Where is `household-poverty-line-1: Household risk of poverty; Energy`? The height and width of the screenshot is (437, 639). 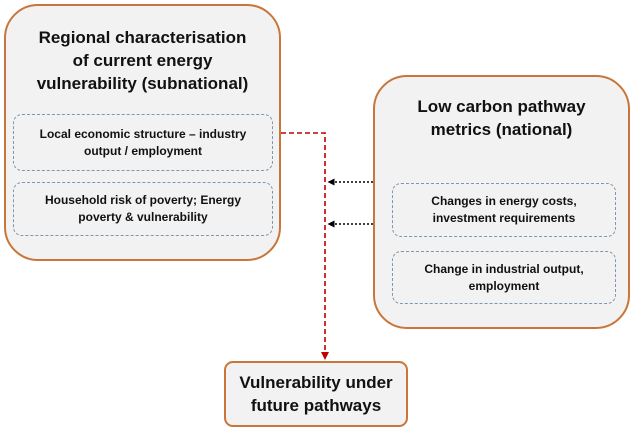
household-poverty-line-1: Household risk of poverty; Energy is located at coordinates (143, 200).